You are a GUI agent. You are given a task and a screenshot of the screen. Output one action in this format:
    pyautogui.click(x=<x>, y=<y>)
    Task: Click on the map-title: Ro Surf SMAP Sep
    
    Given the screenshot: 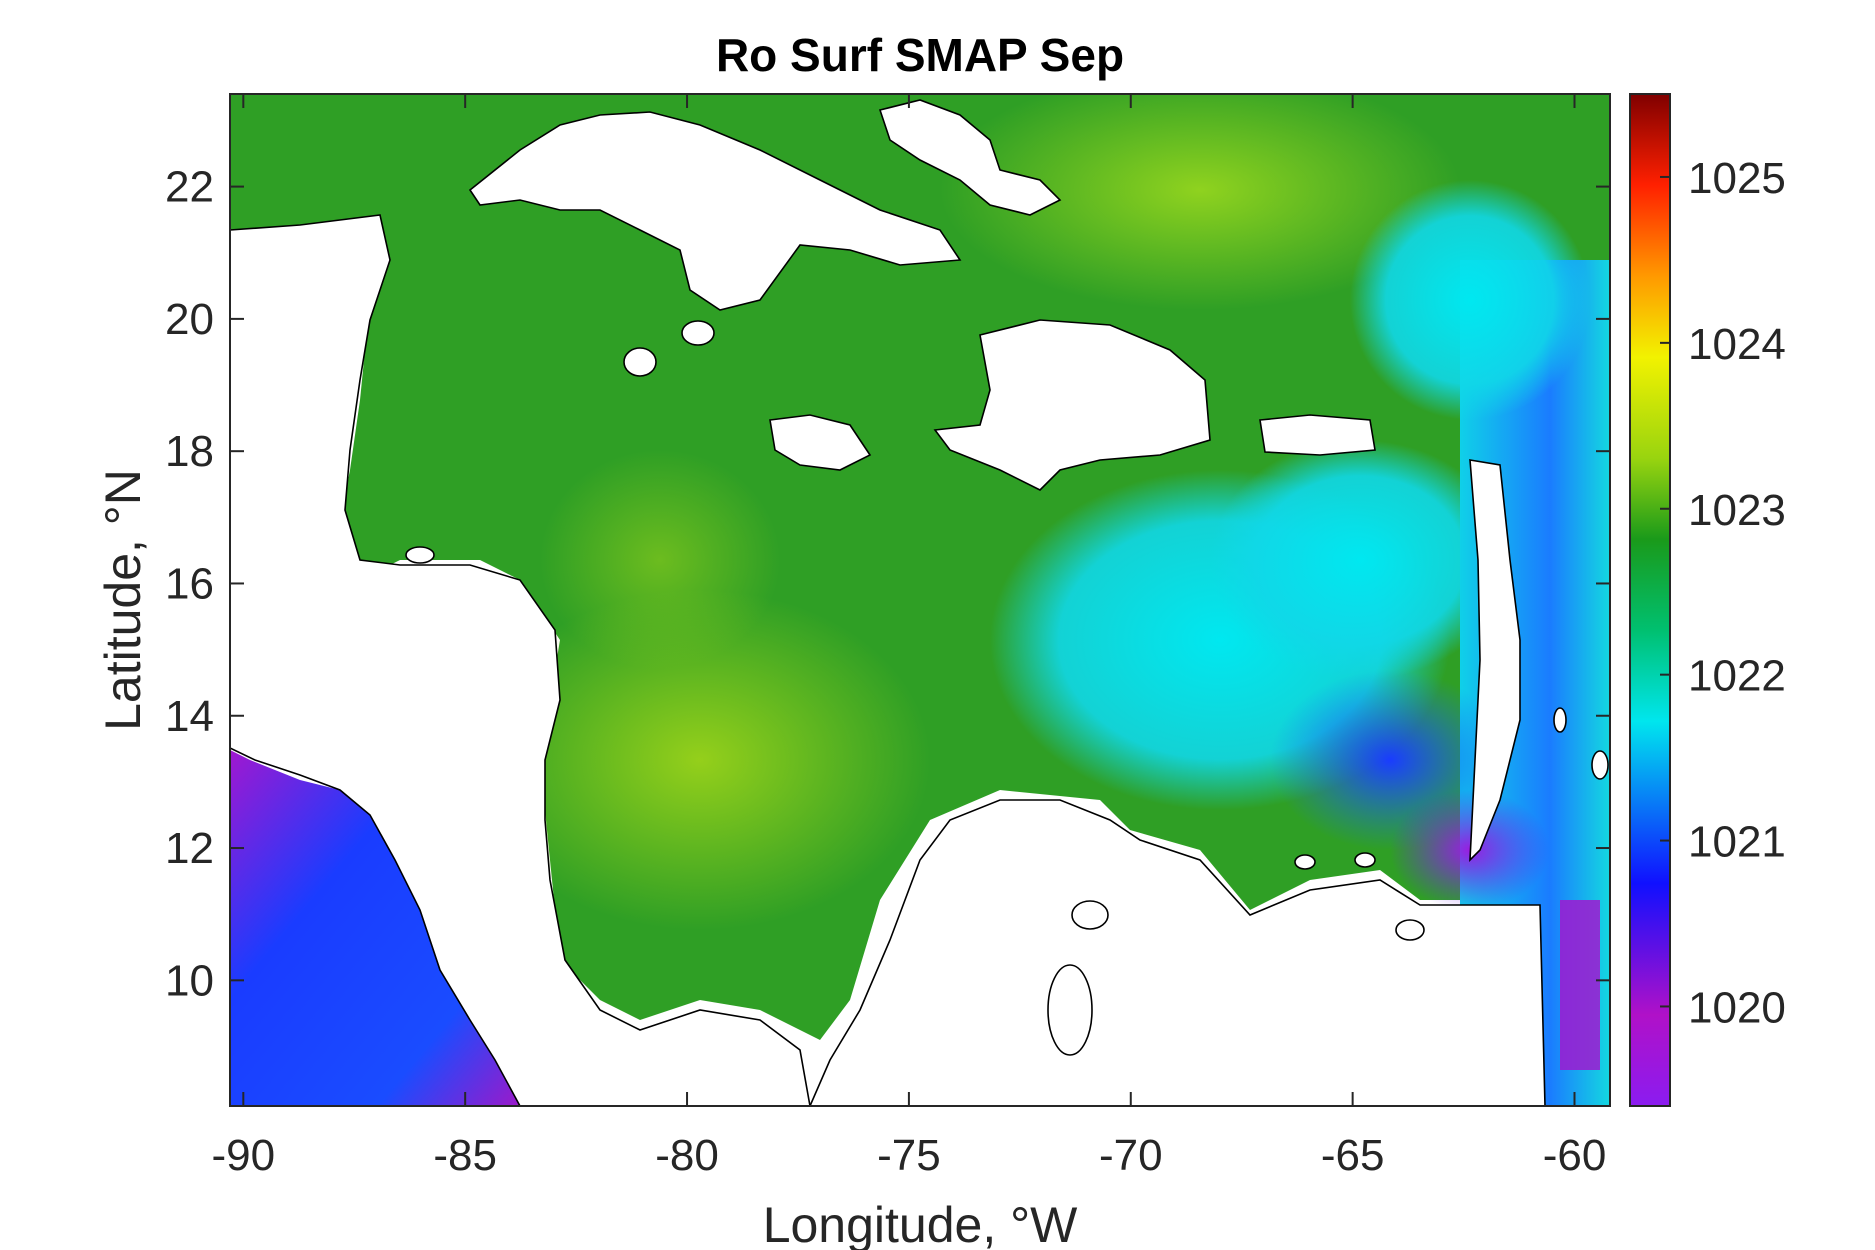 What is the action you would take?
    pyautogui.click(x=920, y=55)
    